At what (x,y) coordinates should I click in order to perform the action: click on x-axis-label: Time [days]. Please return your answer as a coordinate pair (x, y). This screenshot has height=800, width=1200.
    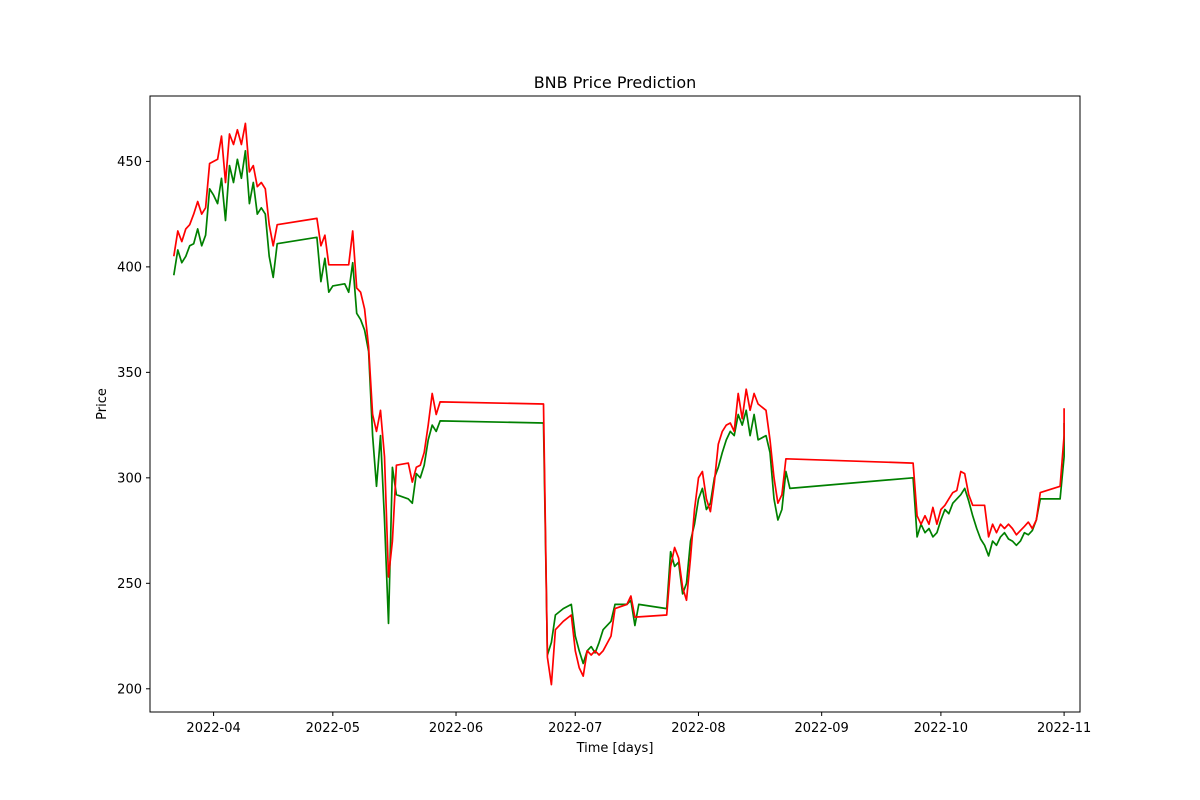
    Looking at the image, I should click on (615, 748).